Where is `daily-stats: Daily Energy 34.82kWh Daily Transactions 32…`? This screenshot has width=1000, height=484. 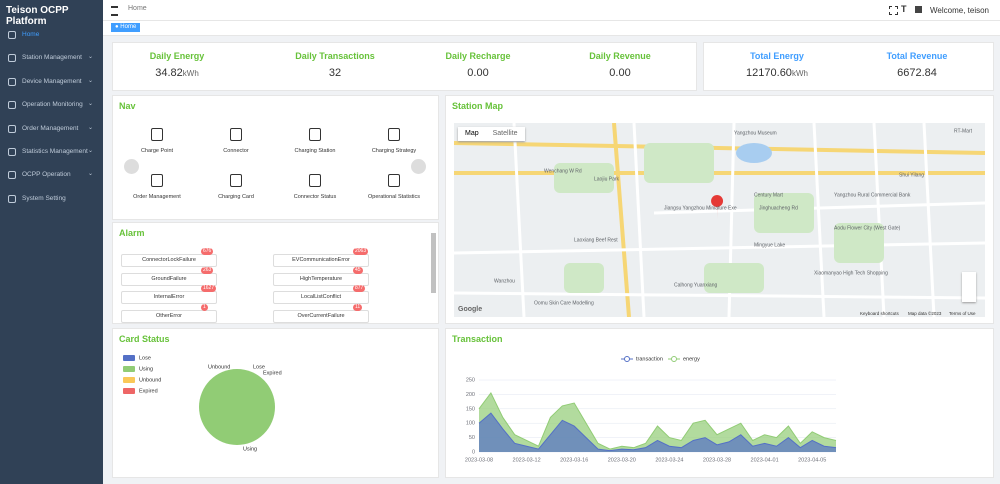 daily-stats: Daily Energy 34.82kWh Daily Transactions 32… is located at coordinates (404, 66).